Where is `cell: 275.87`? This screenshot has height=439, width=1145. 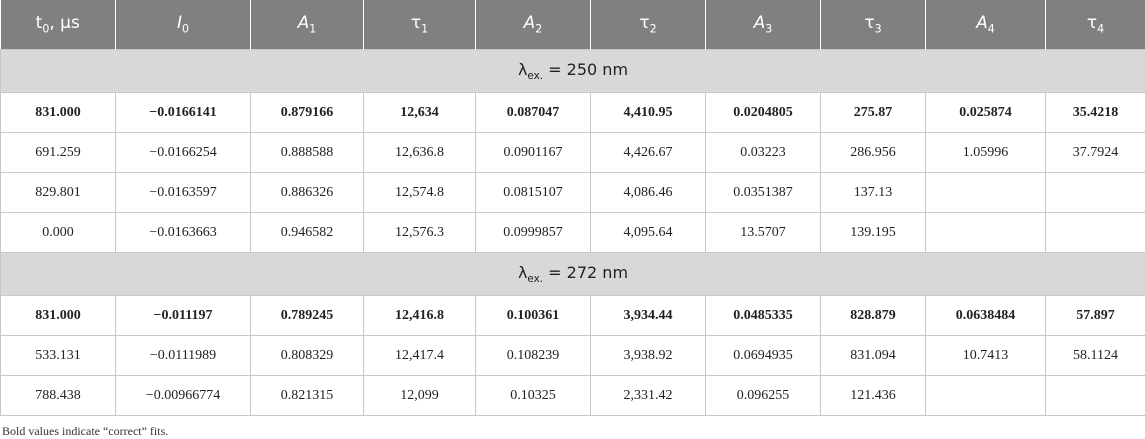
cell: 275.87 is located at coordinates (873, 113).